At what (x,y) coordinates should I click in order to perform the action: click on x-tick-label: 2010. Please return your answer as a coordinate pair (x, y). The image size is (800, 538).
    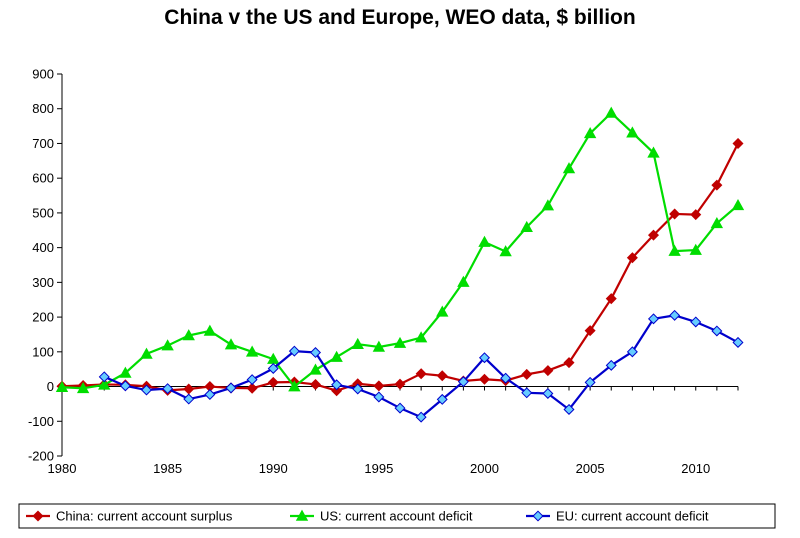
    Looking at the image, I should click on (695, 468).